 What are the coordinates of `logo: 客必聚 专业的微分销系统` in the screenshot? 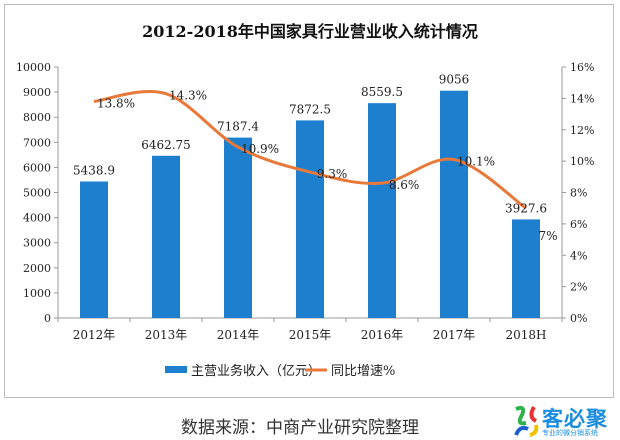 It's located at (564, 421).